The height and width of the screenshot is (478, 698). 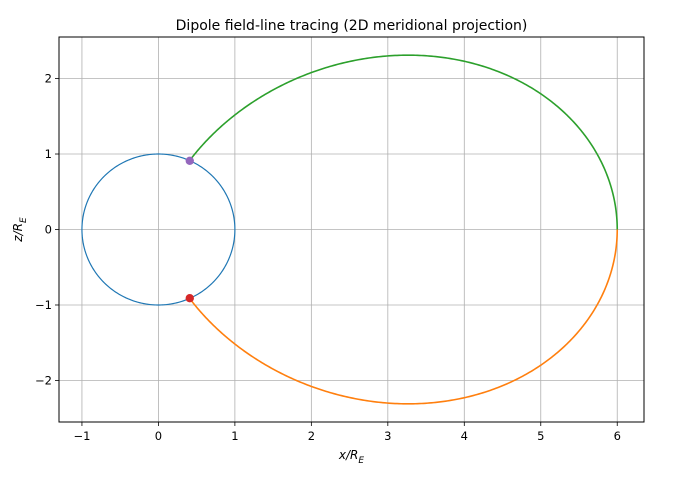 What do you see at coordinates (464, 436) in the screenshot?
I see `x-tick-label: 4` at bounding box center [464, 436].